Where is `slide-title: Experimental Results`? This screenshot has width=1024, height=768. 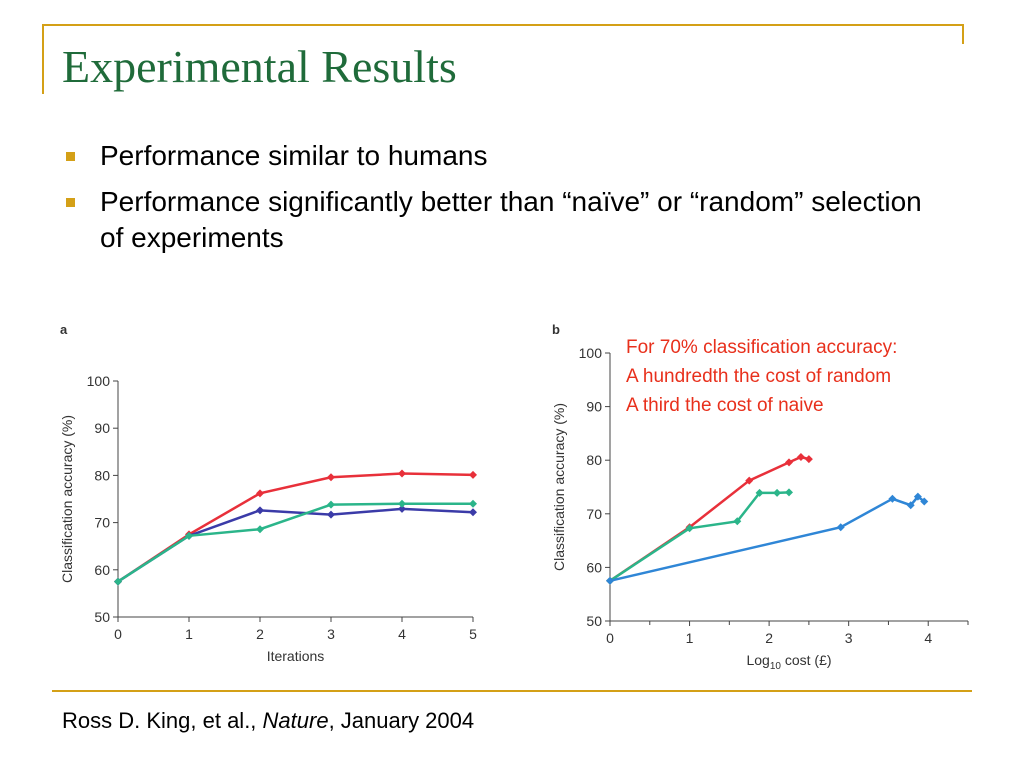
slide-title: Experimental Results is located at coordinates (259, 66).